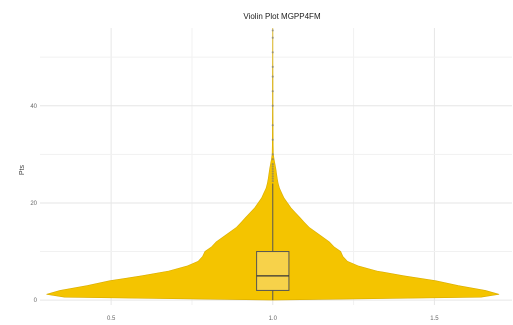 Image resolution: width=513 pixels, height=325 pixels. I want to click on chart-title: Violin Plot MGPP4FM, so click(282, 16).